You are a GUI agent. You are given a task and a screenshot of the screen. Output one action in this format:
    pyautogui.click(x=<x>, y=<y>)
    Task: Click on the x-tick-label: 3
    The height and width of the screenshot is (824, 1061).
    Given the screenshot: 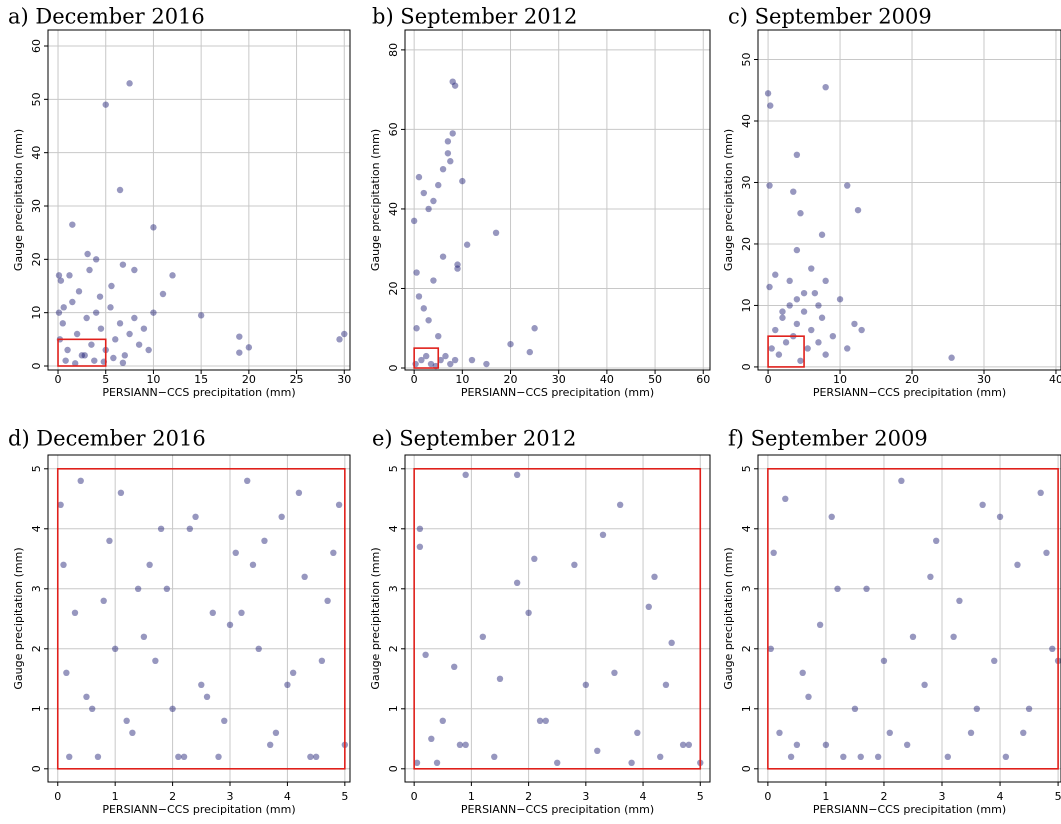 What is the action you would take?
    pyautogui.click(x=585, y=796)
    